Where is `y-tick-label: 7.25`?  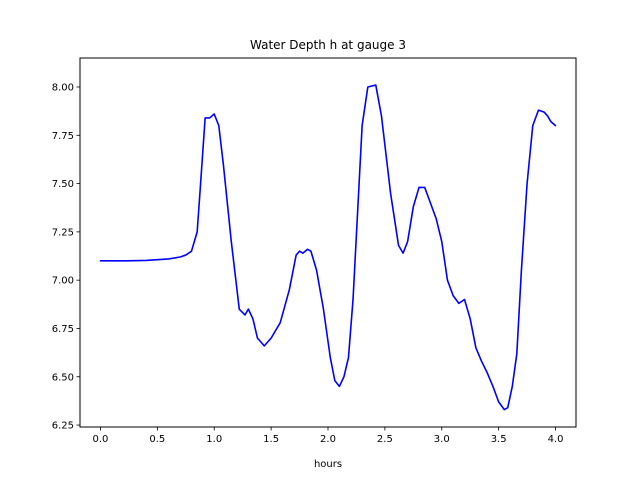 y-tick-label: 7.25 is located at coordinates (63, 232).